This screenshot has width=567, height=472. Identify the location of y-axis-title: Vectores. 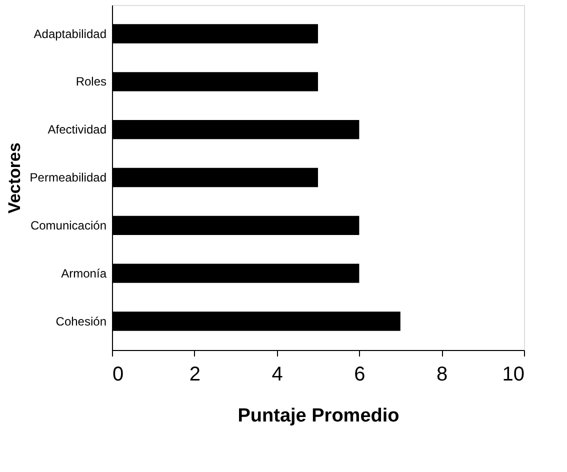
(14, 178).